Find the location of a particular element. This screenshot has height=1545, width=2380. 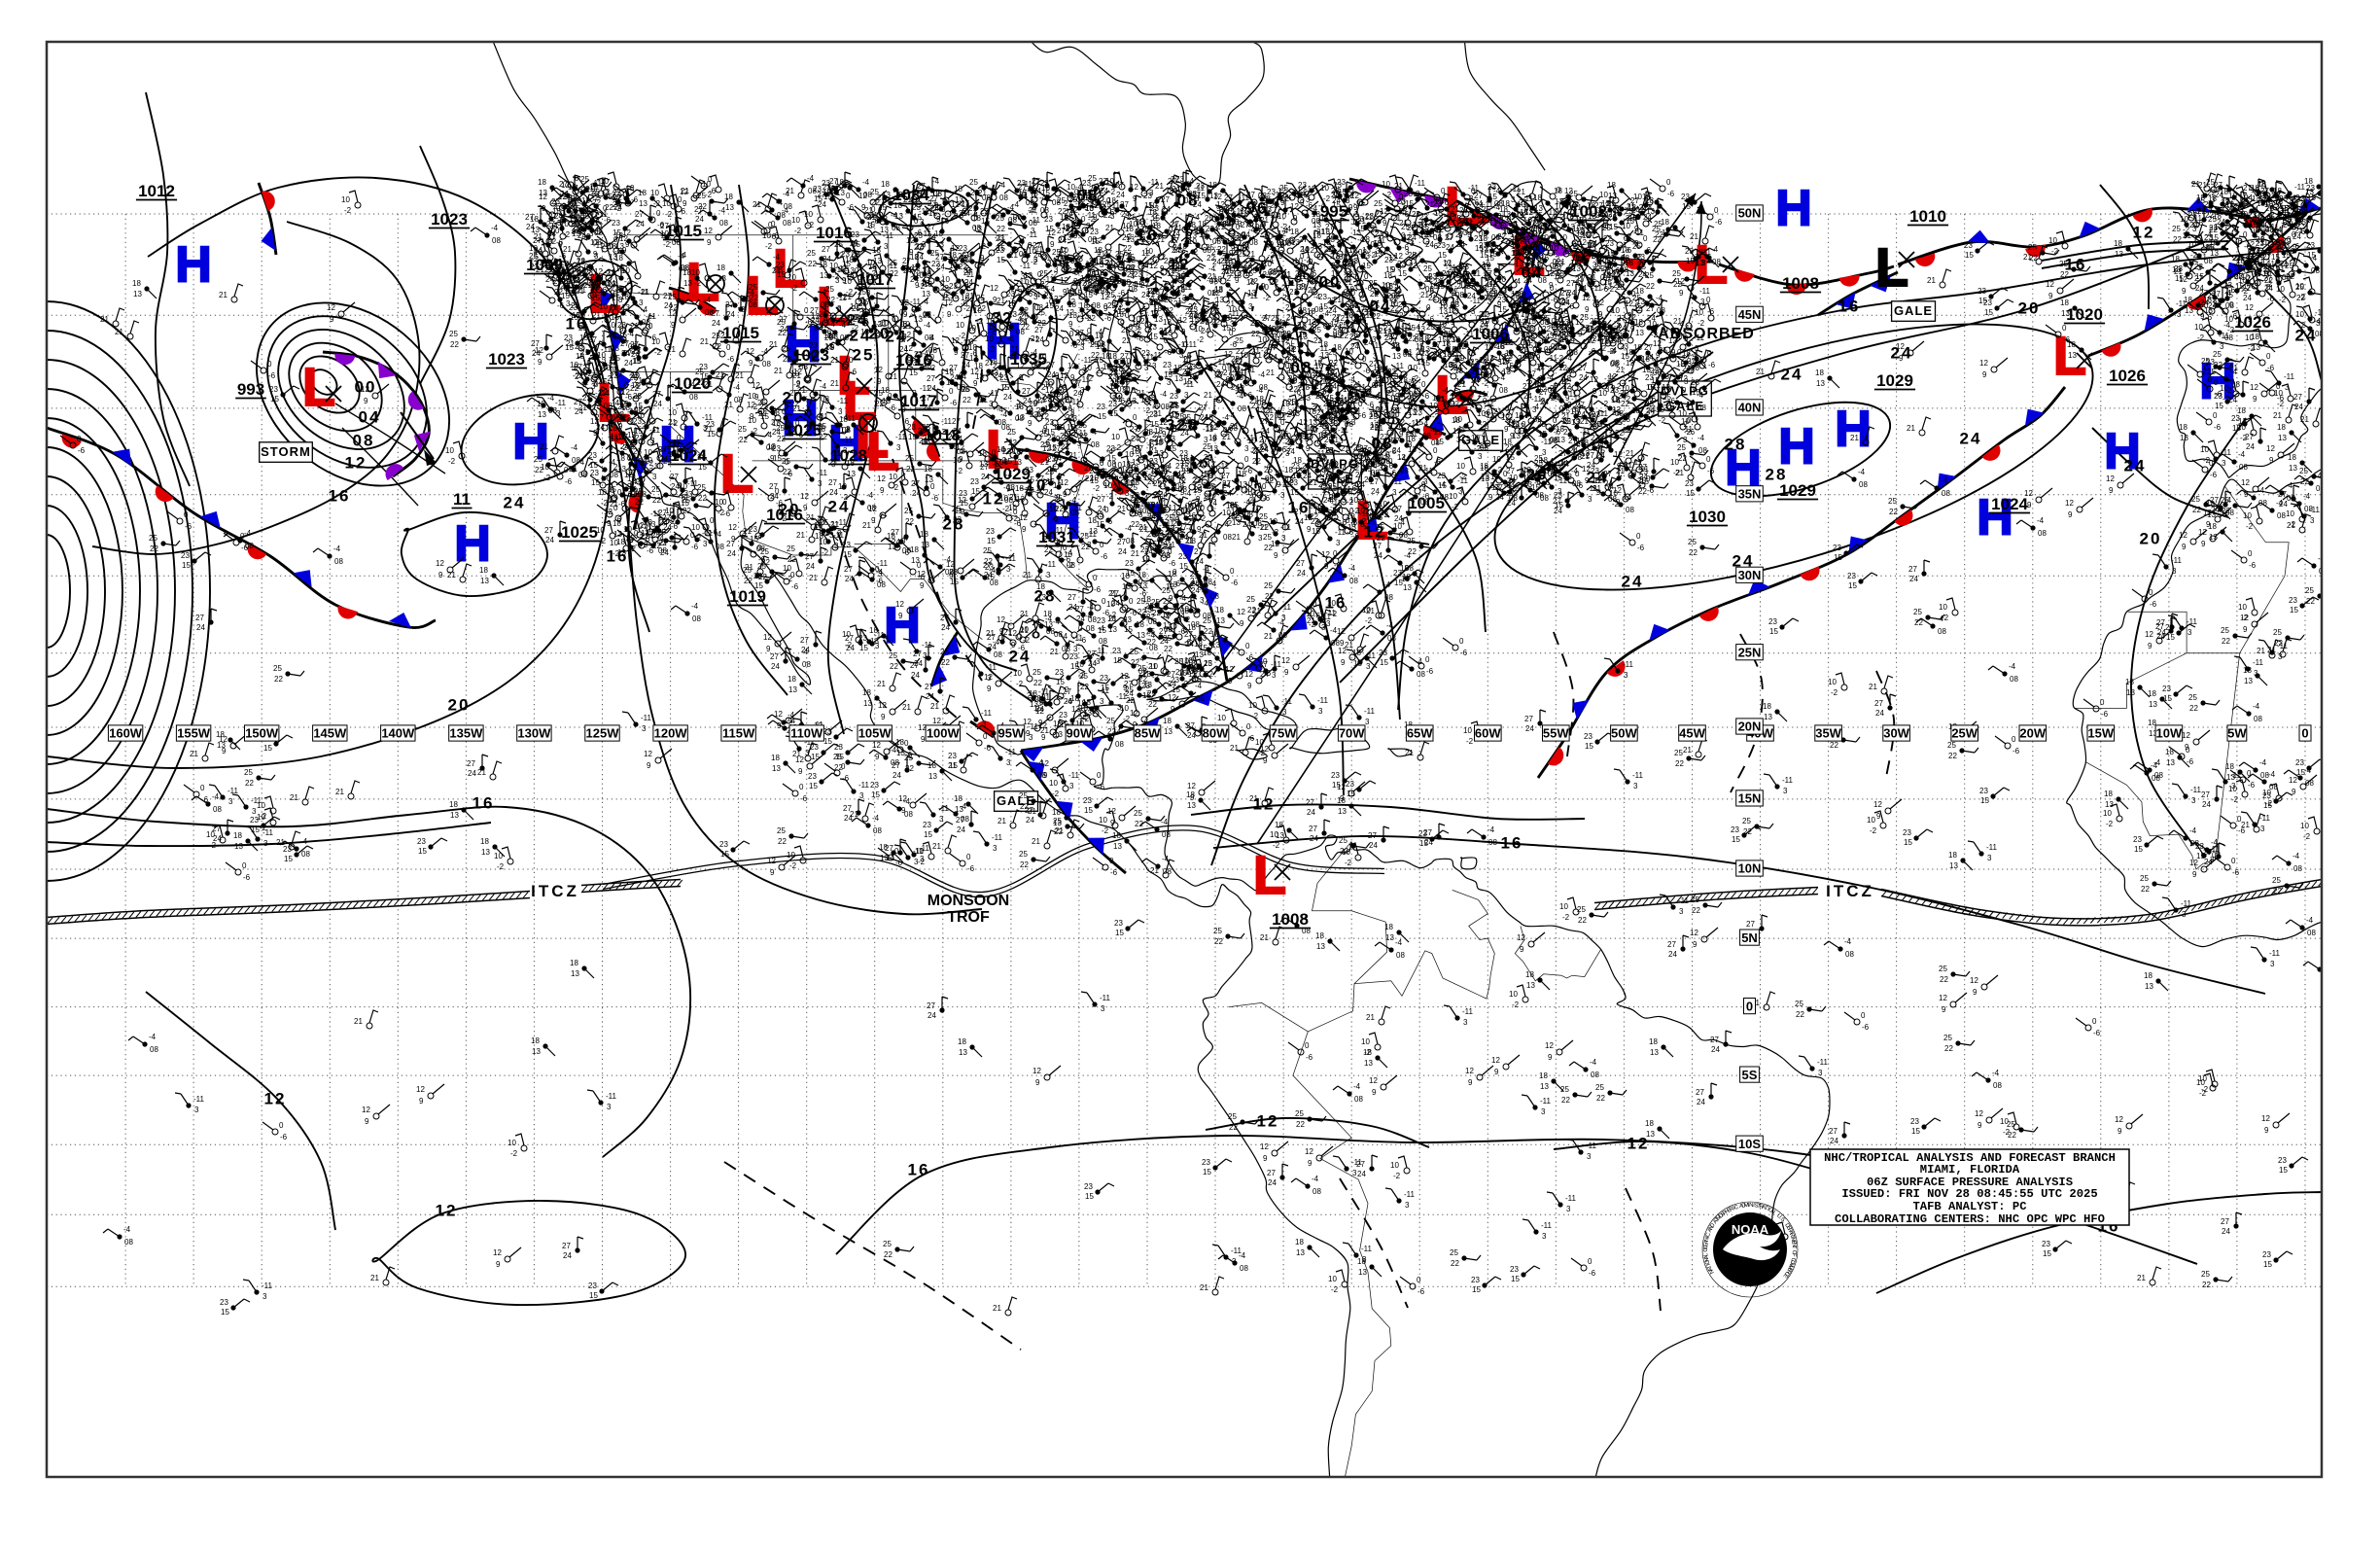

svg-text: 04 is located at coordinates (370, 417).